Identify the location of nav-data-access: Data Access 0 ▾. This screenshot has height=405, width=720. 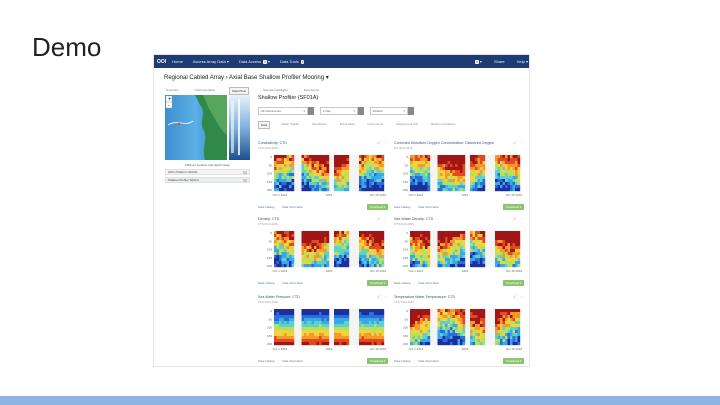
(254, 61).